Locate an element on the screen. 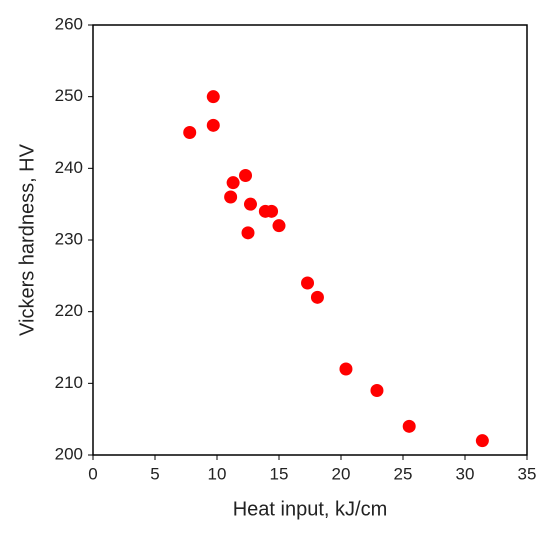 This screenshot has height=535, width=550. y-tick-label: 250 is located at coordinates (69, 95).